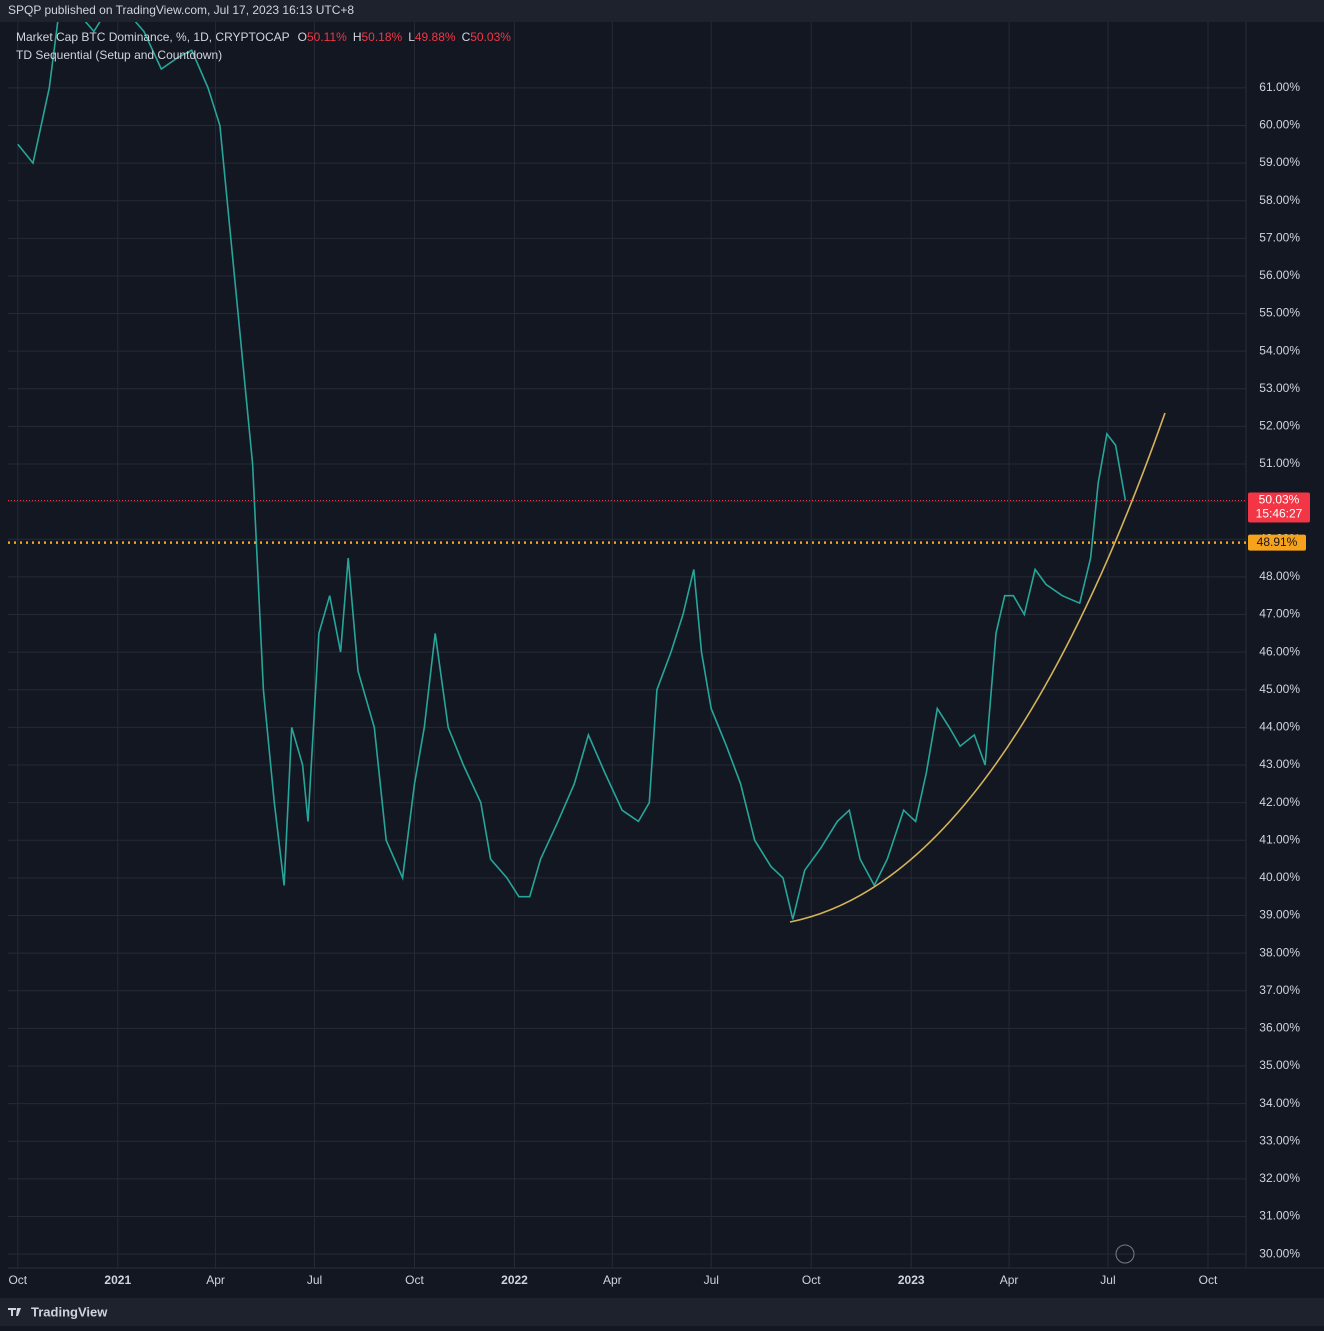  What do you see at coordinates (1279, 877) in the screenshot?
I see `y-tick-label: 40.00%` at bounding box center [1279, 877].